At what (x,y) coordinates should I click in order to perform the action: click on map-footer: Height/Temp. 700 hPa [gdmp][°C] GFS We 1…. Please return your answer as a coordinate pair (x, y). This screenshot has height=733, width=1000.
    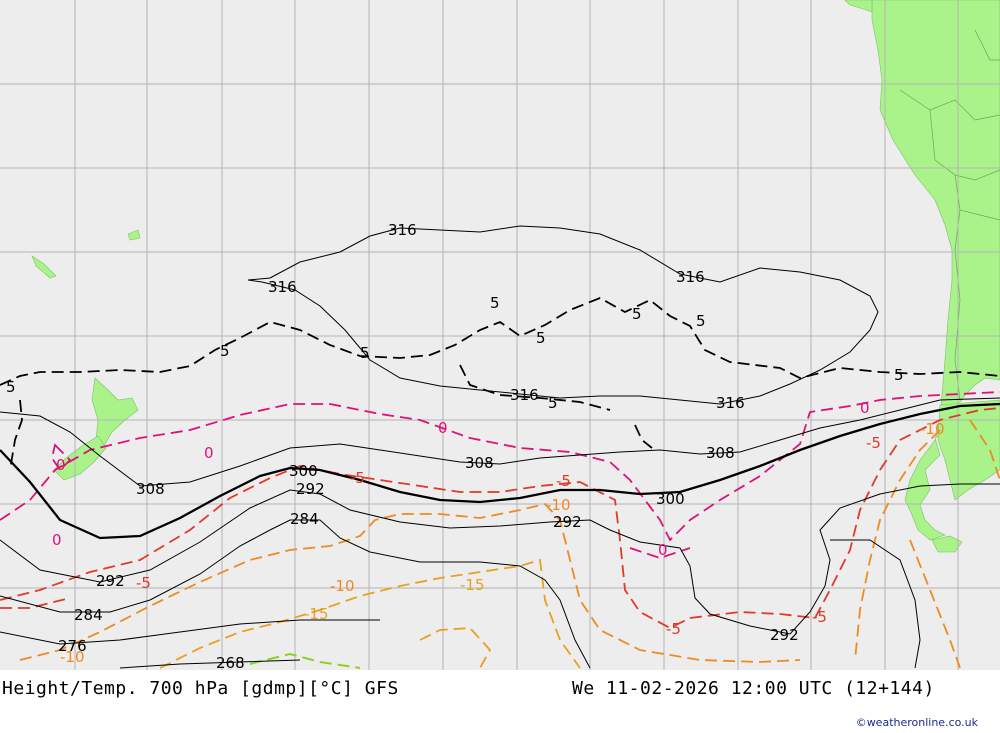
    Looking at the image, I should click on (500, 701).